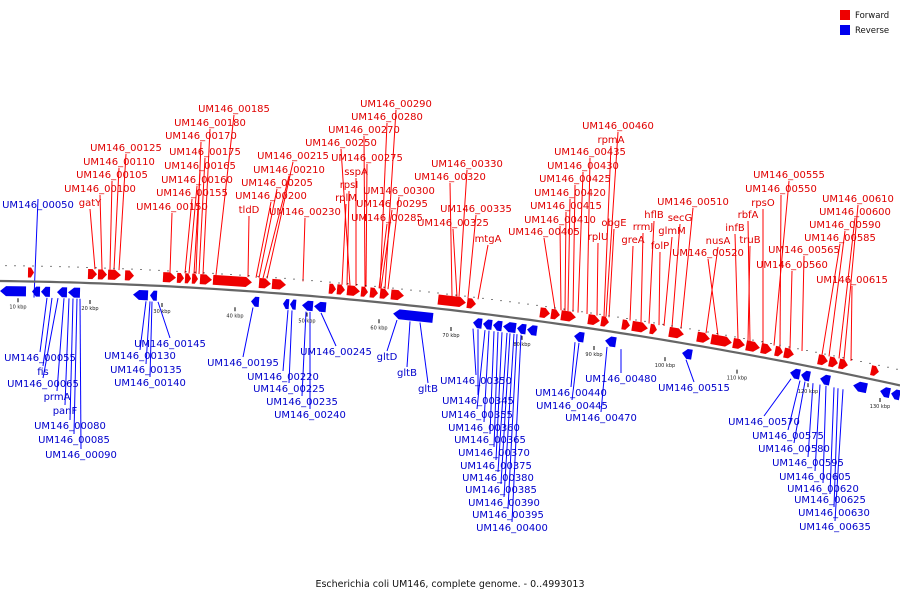 This screenshot has width=900, height=600. Describe the element at coordinates (880, 407) in the screenshot. I see `scale-tick-label: 130 kbp` at that location.